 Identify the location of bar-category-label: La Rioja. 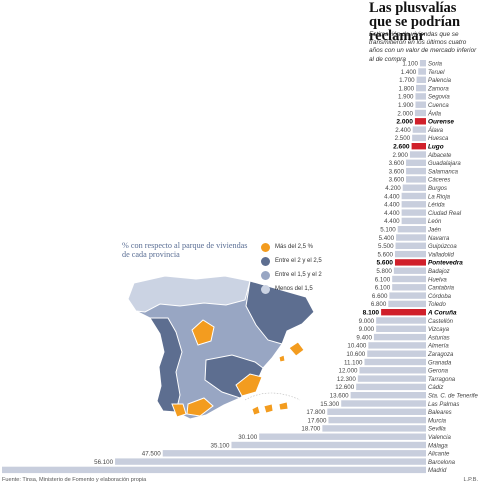
(439, 197).